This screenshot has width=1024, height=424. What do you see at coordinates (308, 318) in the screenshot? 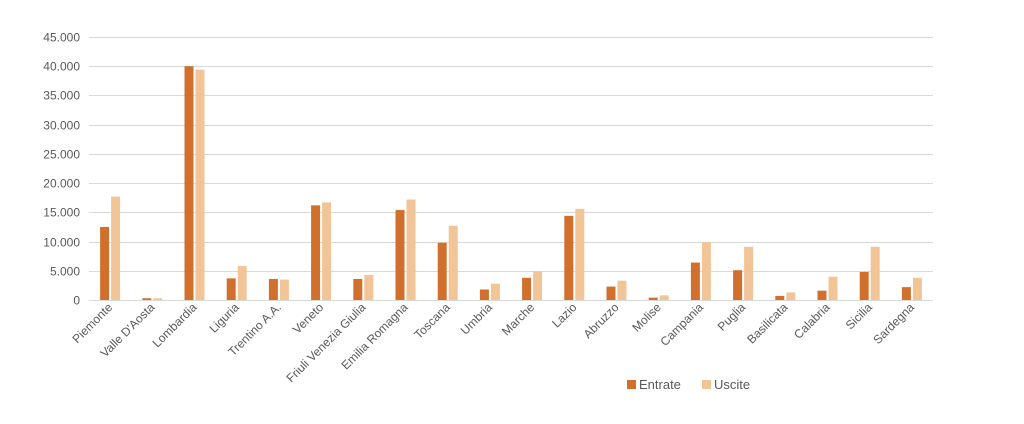
I see `x-tick-label: Veneto` at bounding box center [308, 318].